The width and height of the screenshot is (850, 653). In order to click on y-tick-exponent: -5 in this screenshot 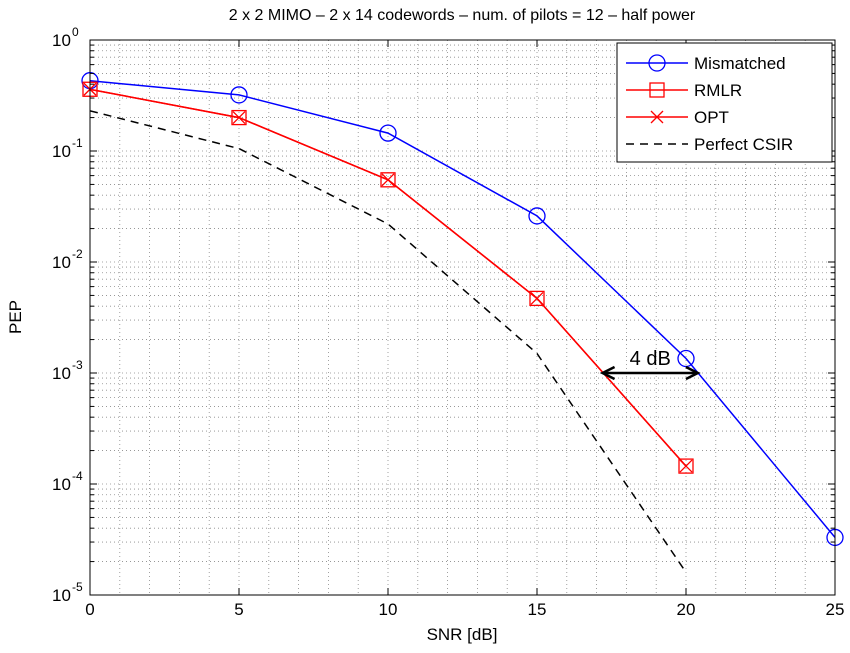, I will do `click(77, 587)`.